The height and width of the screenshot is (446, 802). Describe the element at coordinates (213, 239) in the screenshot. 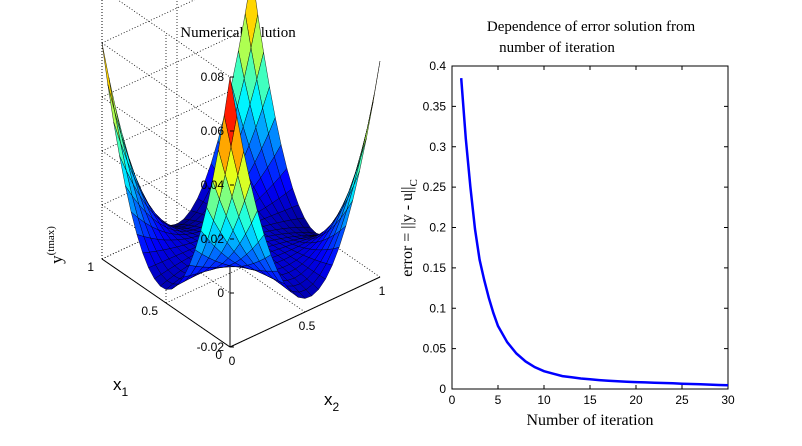

I see `surface-ztick-label: 0.02` at that location.